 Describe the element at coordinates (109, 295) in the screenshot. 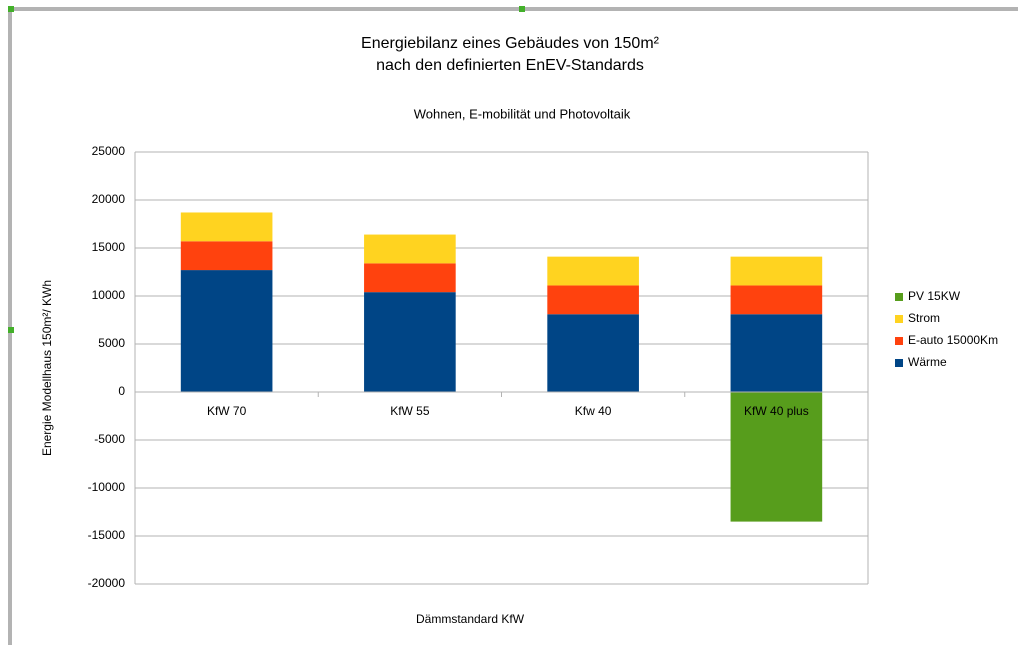

I see `y-tick-label: 10000` at that location.